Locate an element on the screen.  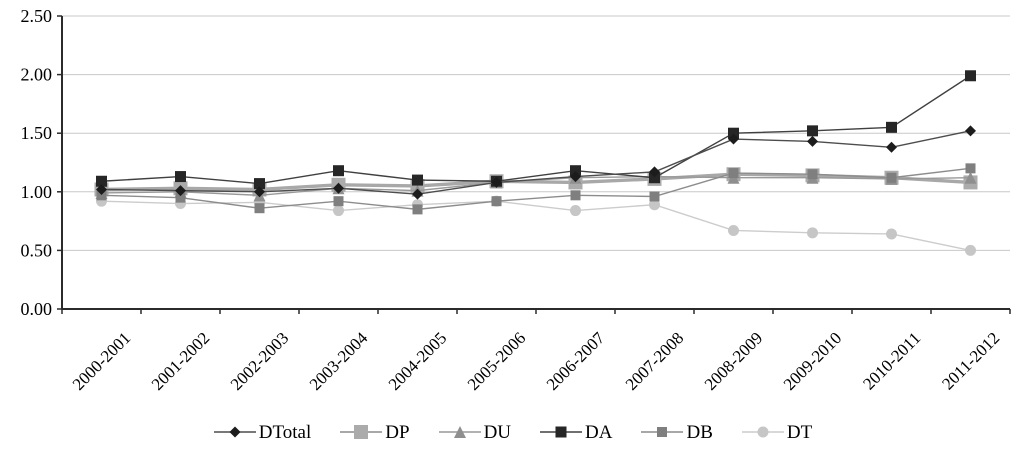
x-tick-label: 2007-2008 is located at coordinates (655, 361).